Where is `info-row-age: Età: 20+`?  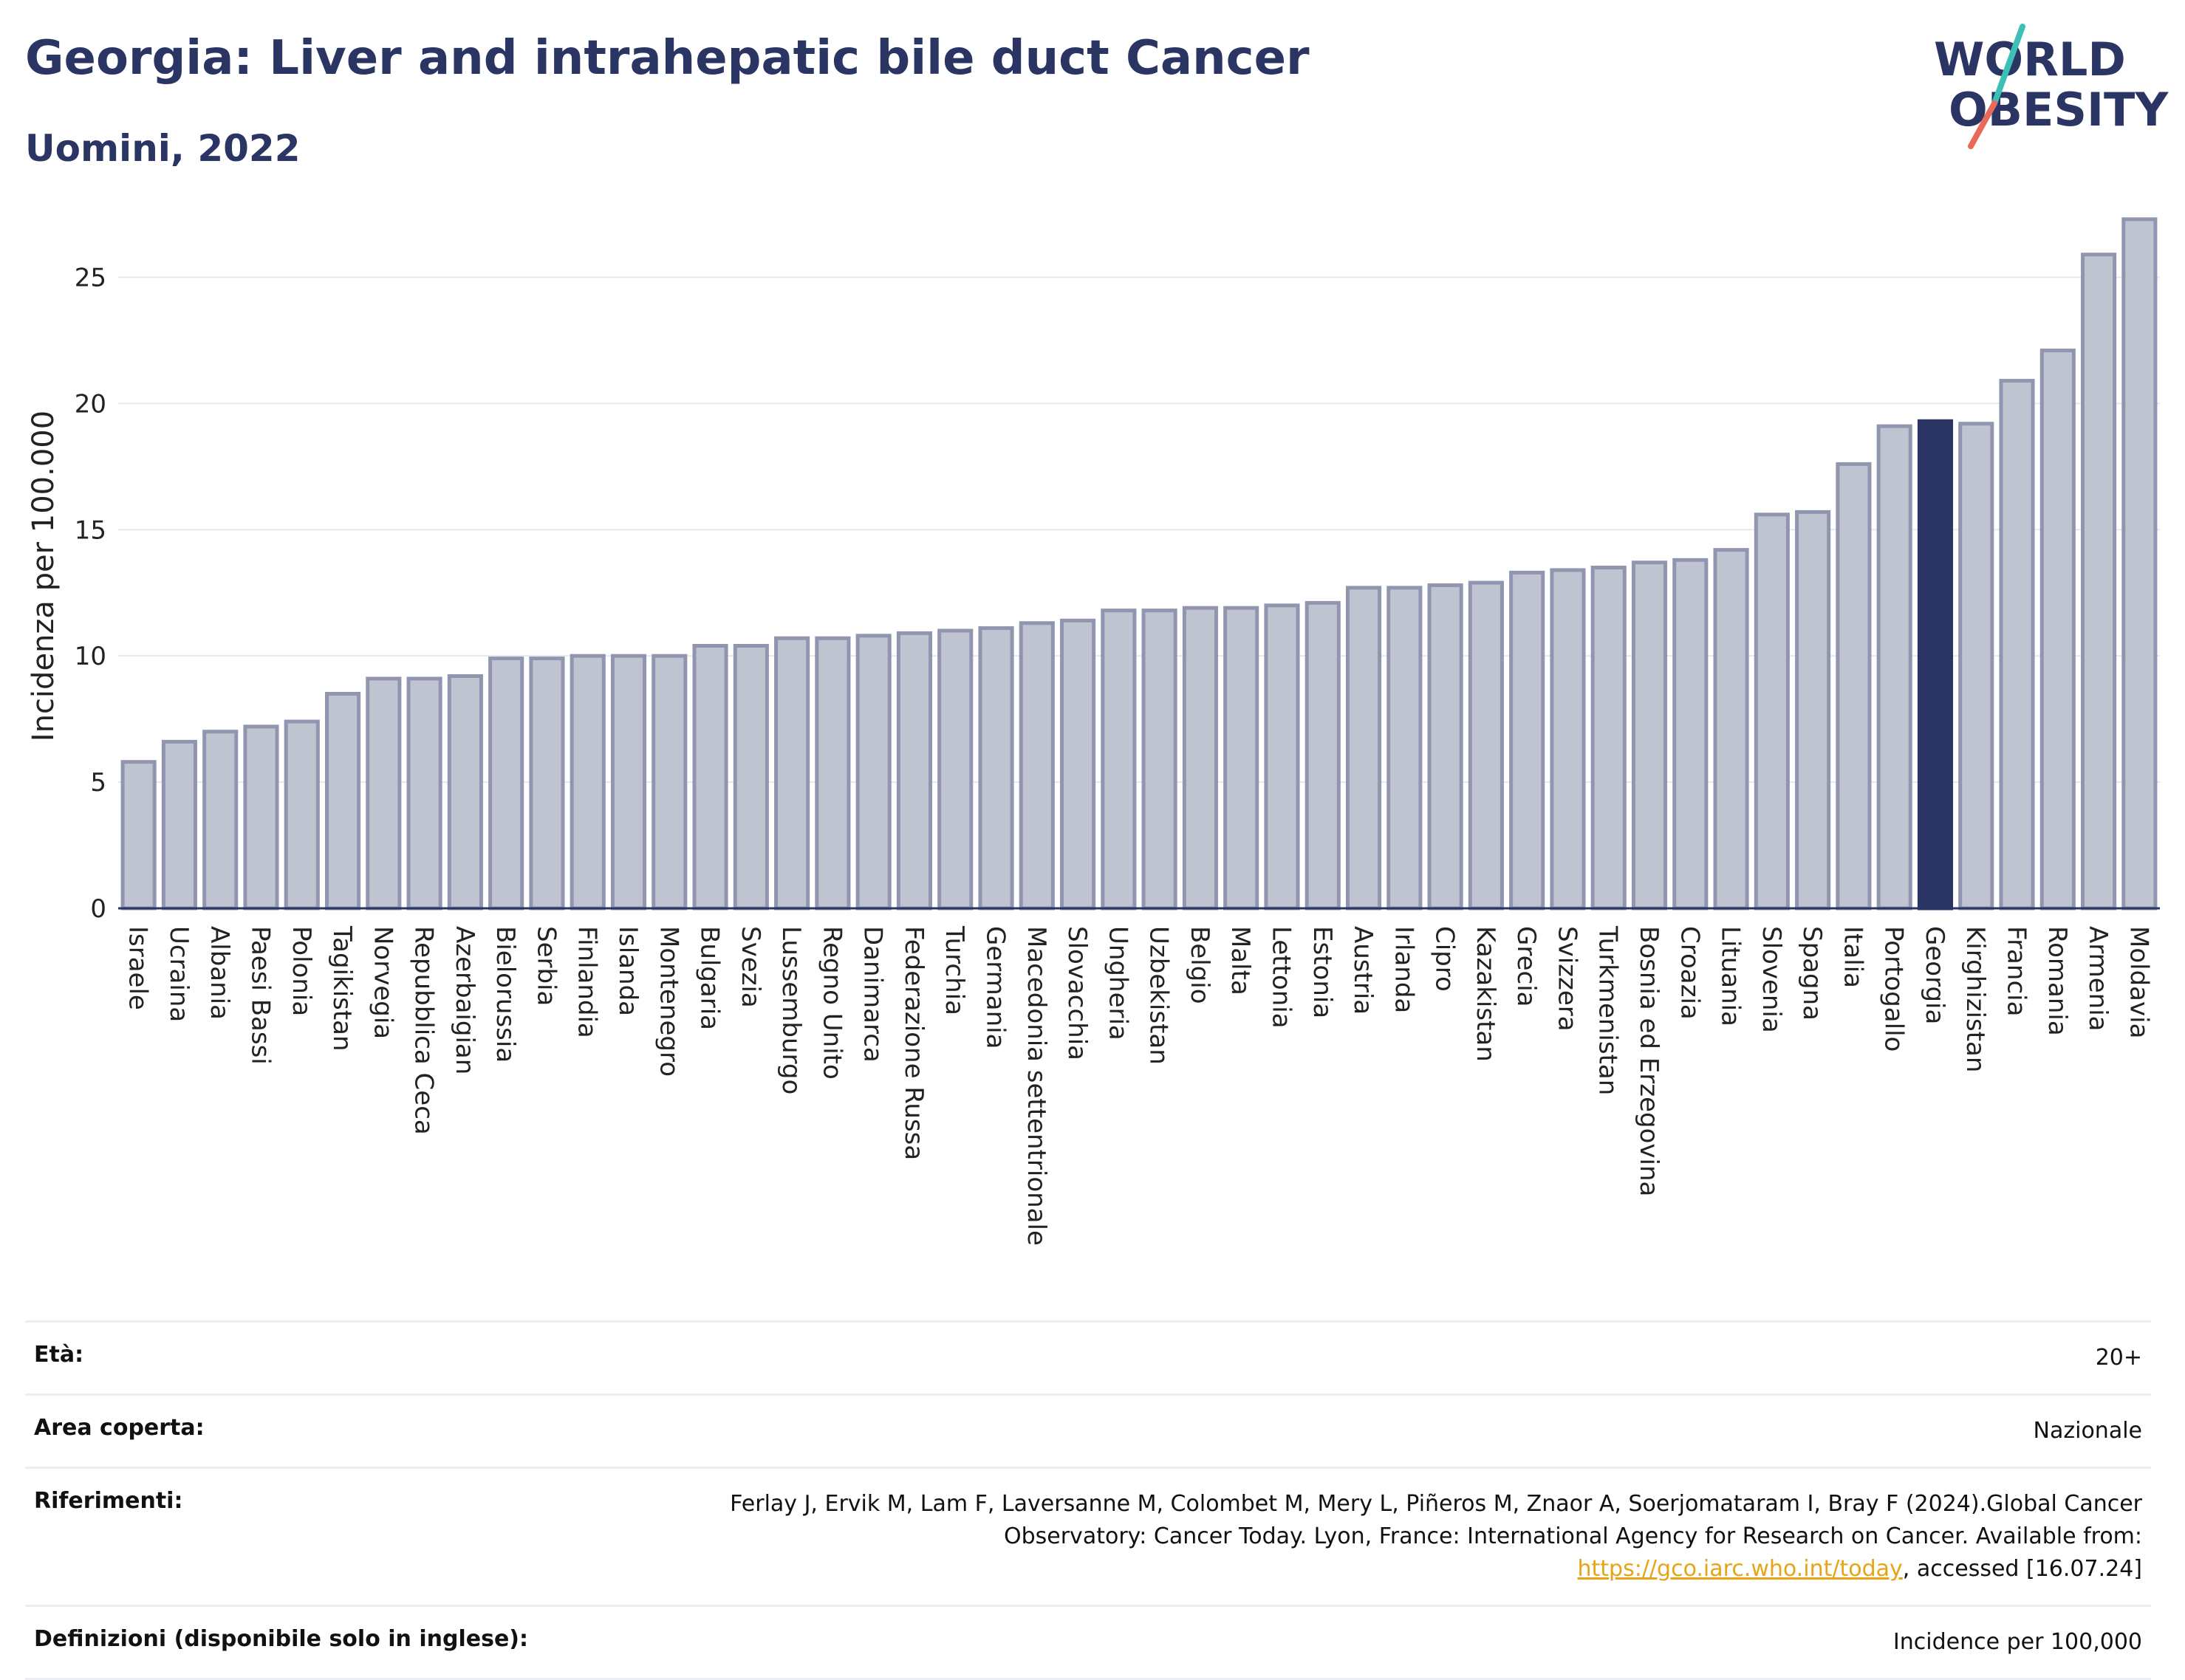 info-row-age: Età: 20+ is located at coordinates (1088, 1357).